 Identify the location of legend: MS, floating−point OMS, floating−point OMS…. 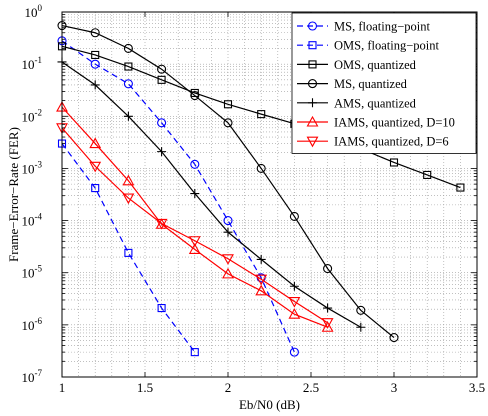
(384, 83).